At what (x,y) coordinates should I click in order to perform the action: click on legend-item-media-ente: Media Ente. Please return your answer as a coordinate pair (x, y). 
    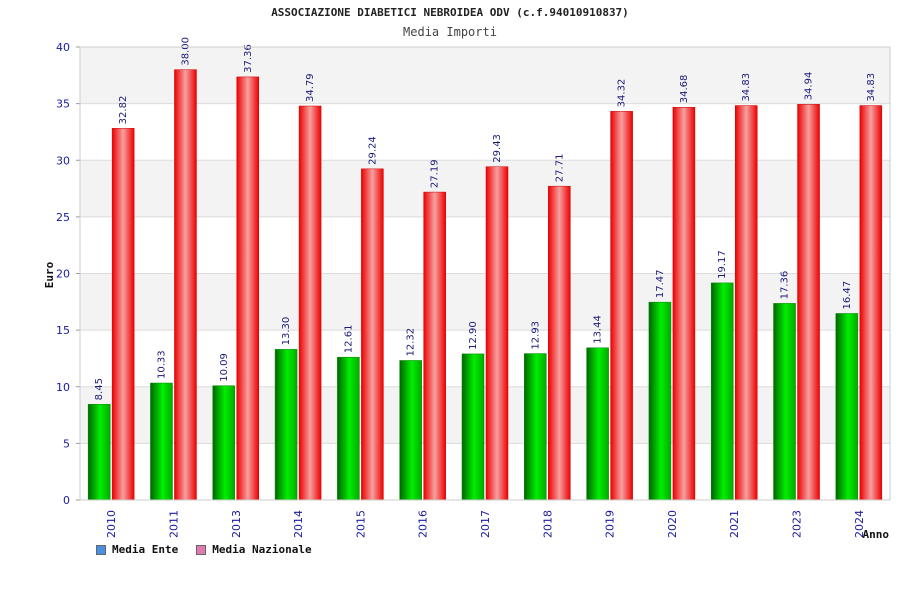
    Looking at the image, I should click on (137, 549).